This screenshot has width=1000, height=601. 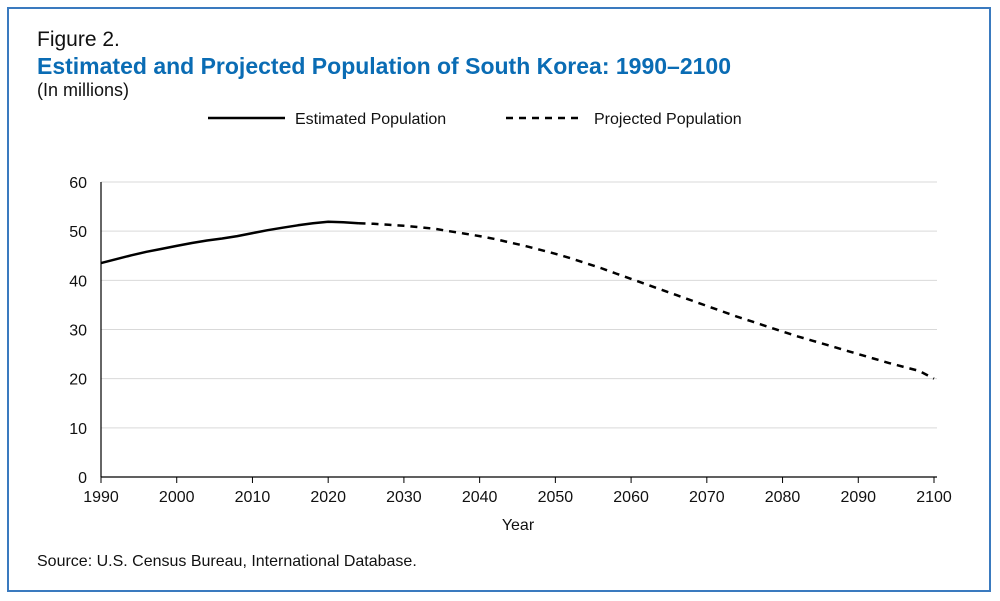 I want to click on figure-label: Figure 2., so click(x=78, y=39).